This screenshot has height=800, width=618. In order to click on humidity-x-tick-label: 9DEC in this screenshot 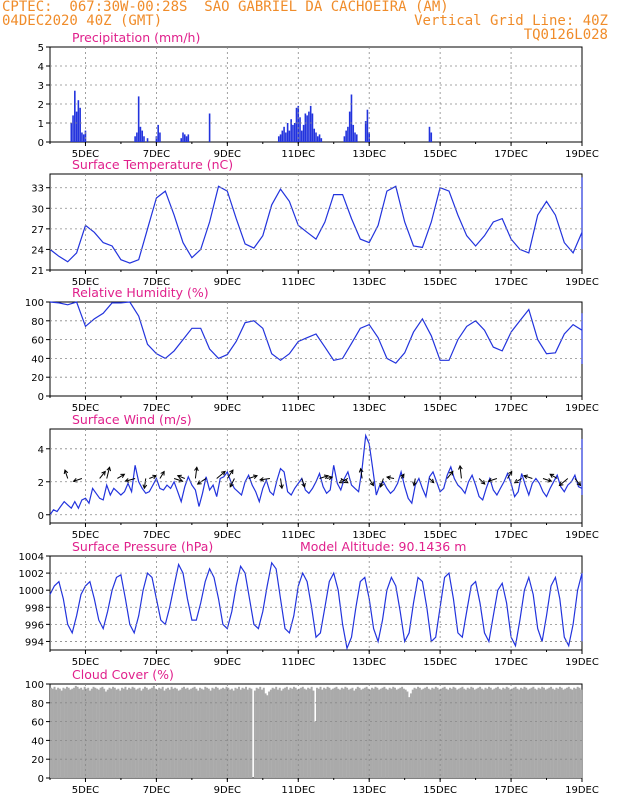, I will do `click(227, 408)`.